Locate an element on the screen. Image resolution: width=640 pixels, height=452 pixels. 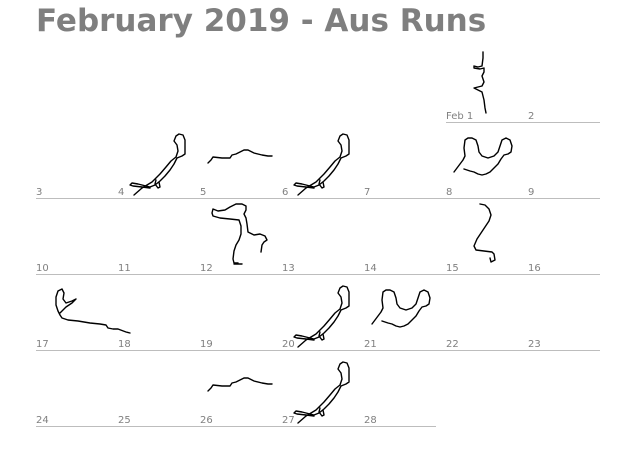
day-cell: 10 is located at coordinates (42, 268).